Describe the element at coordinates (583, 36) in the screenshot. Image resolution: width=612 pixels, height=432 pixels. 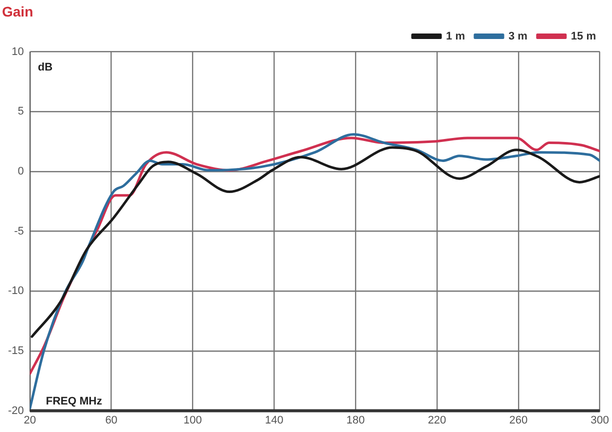
I see `legend-label: 15 m` at that location.